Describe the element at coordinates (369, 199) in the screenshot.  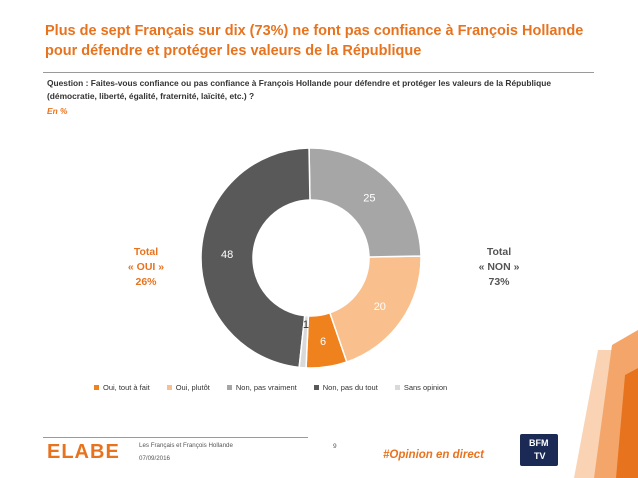
I see `slice-label-2: 25` at that location.